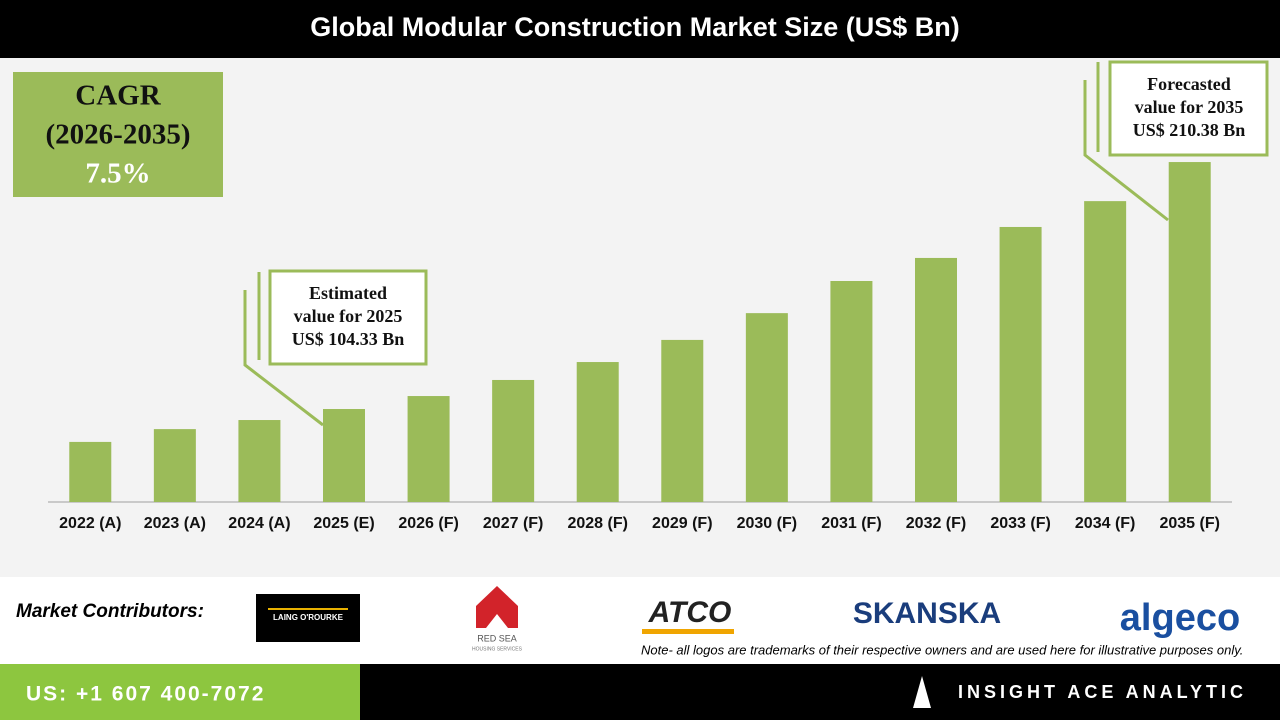 The height and width of the screenshot is (720, 1280). I want to click on annotation-text: value for 2025, so click(348, 316).